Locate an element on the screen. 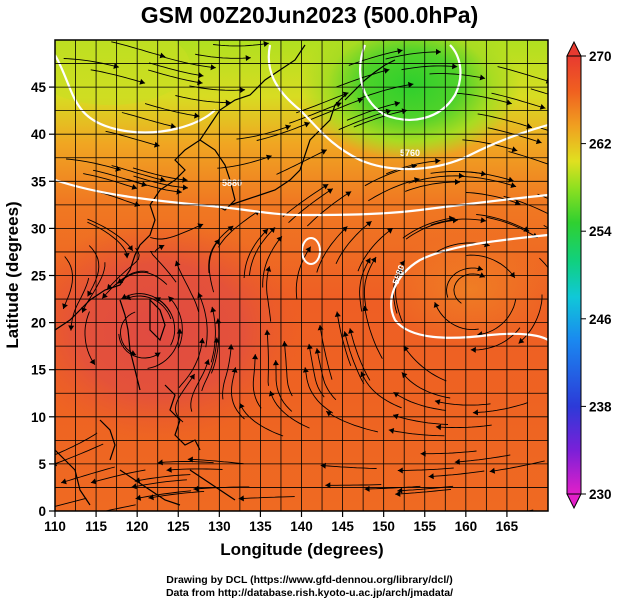 This screenshot has height=605, width=619. chart-title: GSM 00Z20Jun2023 (500.0hPa) is located at coordinates (309, 15).